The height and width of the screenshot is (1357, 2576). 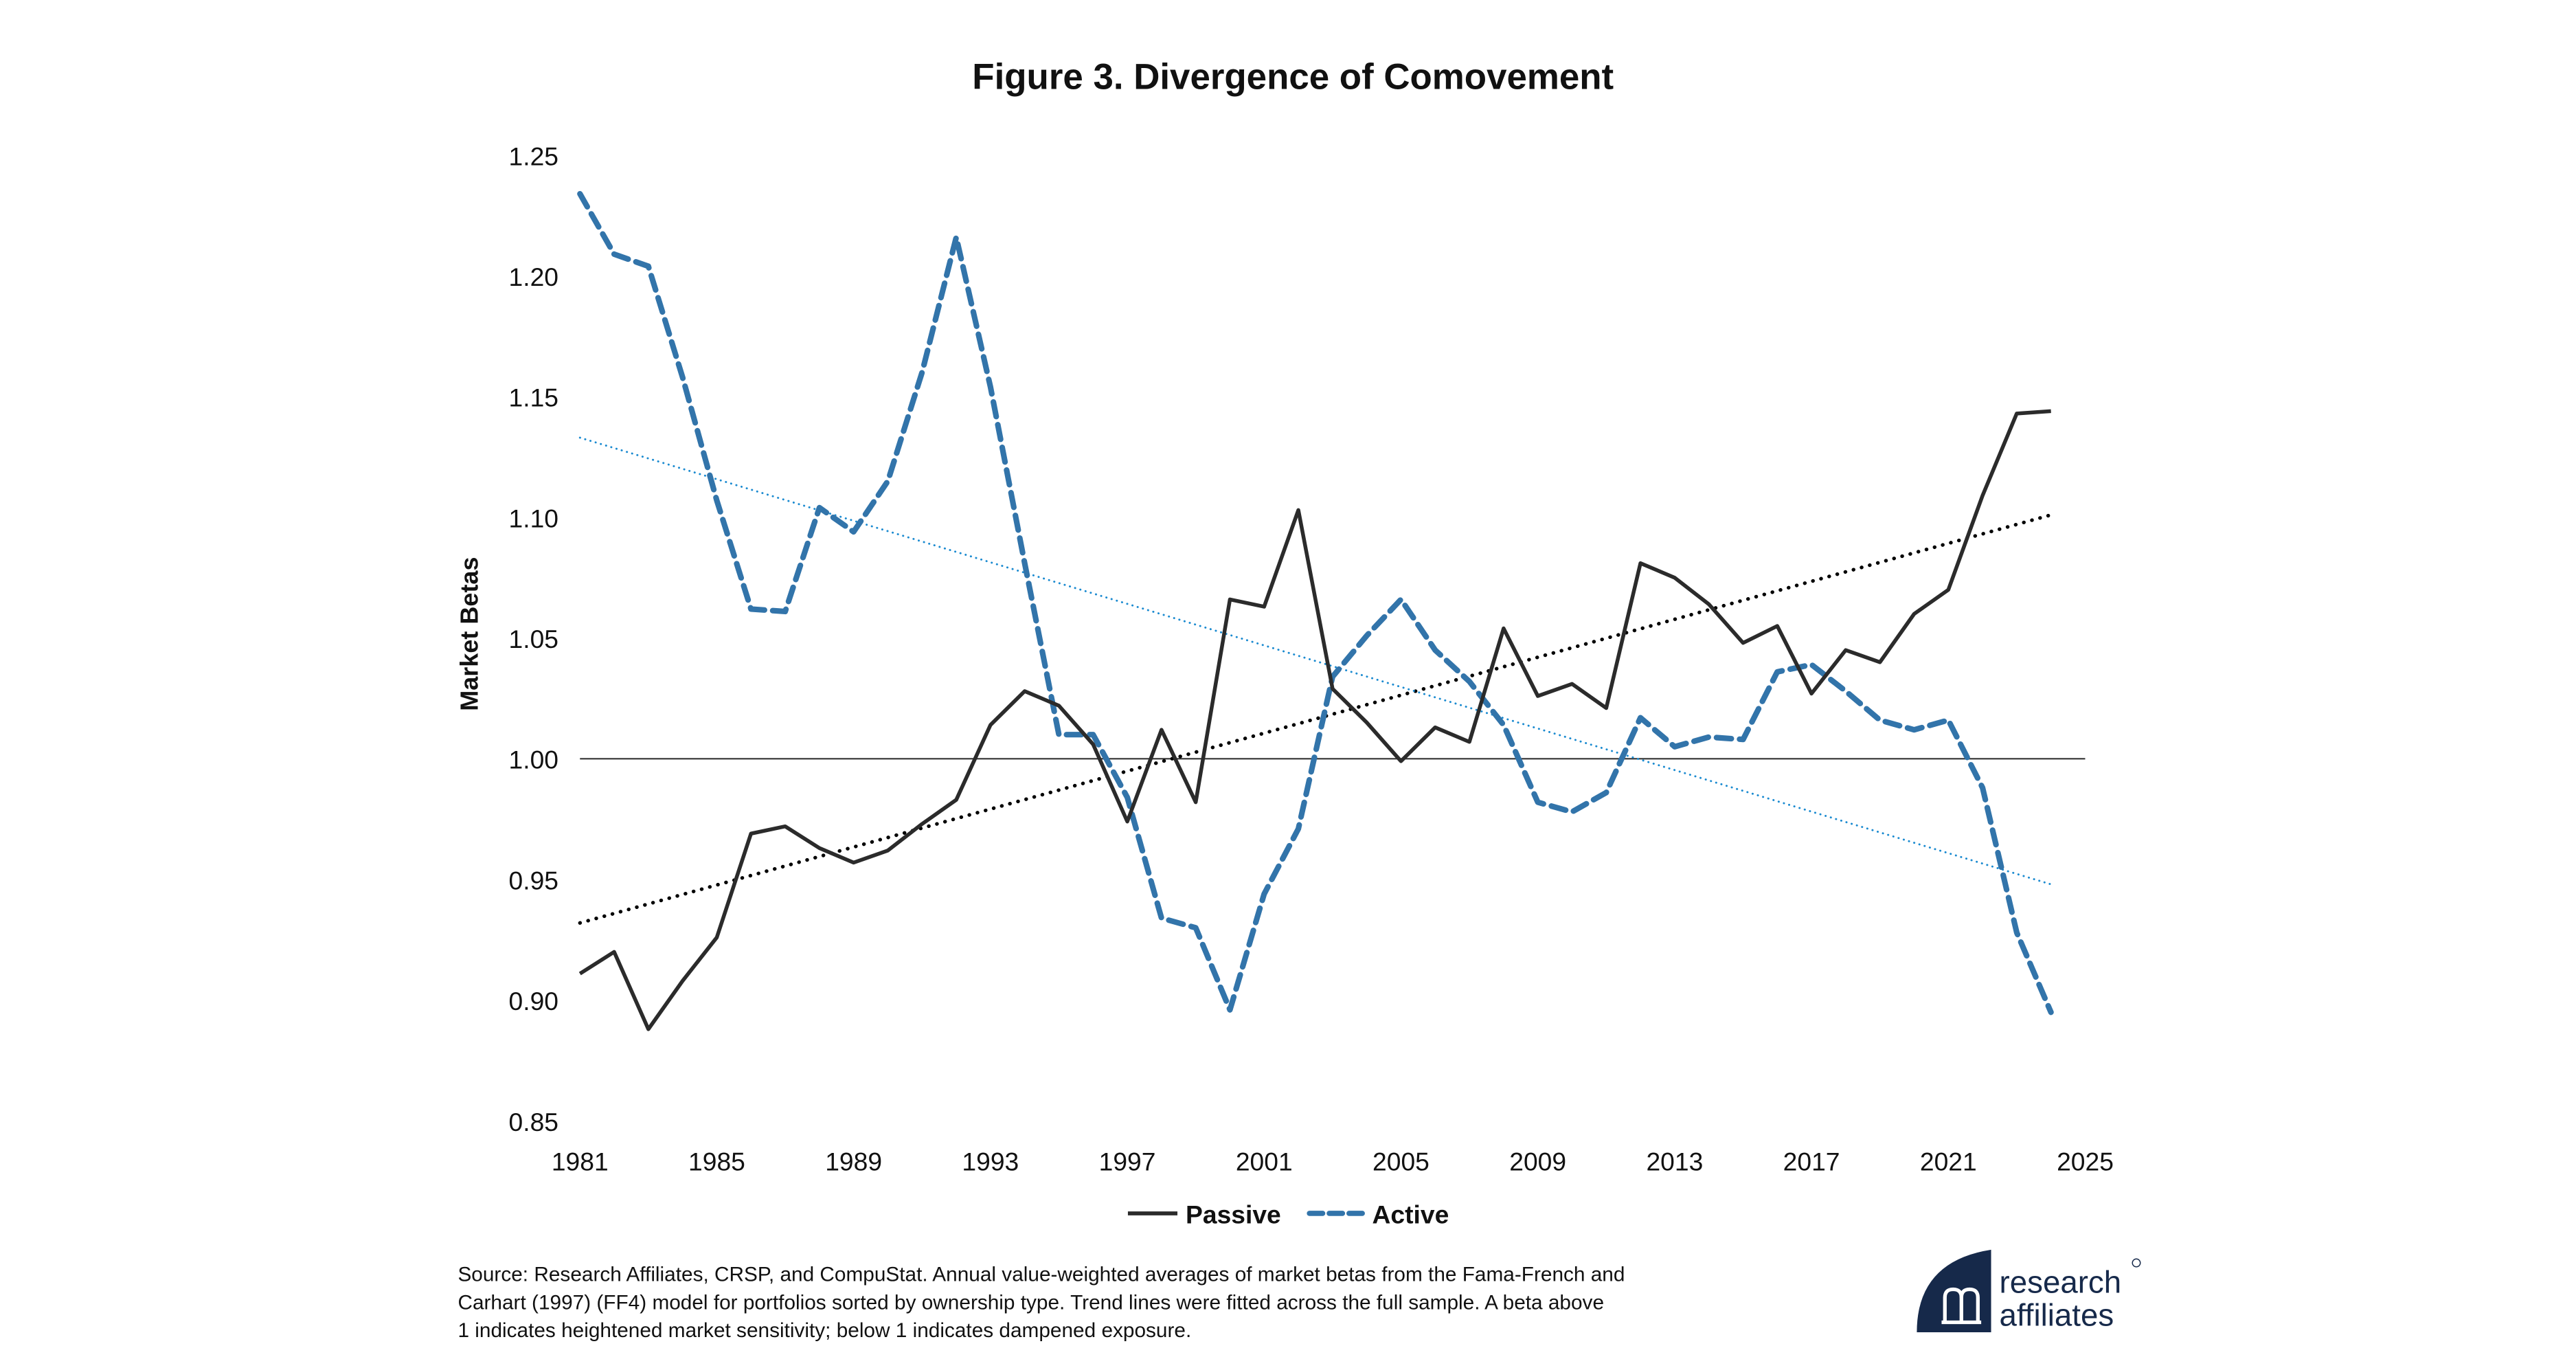 I want to click on registered-mark-icon, so click(x=2136, y=1263).